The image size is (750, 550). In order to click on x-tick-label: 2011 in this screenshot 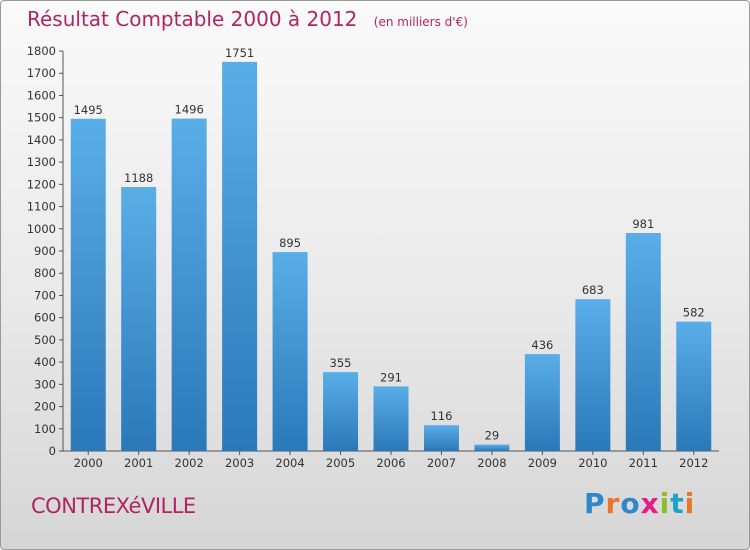, I will do `click(643, 463)`.